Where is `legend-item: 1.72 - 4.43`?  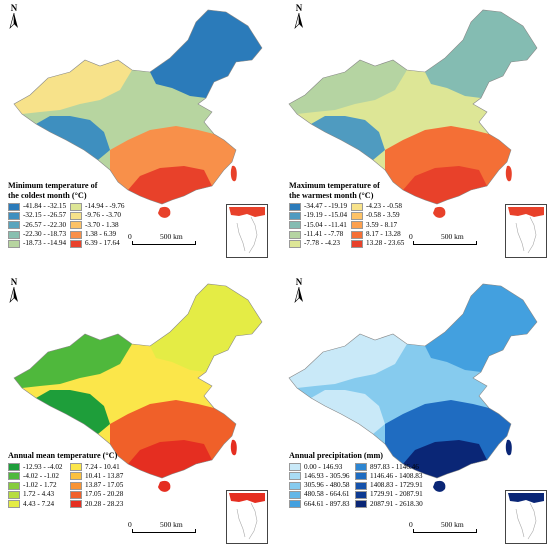 legend-item: 1.72 - 4.43 is located at coordinates (38, 495).